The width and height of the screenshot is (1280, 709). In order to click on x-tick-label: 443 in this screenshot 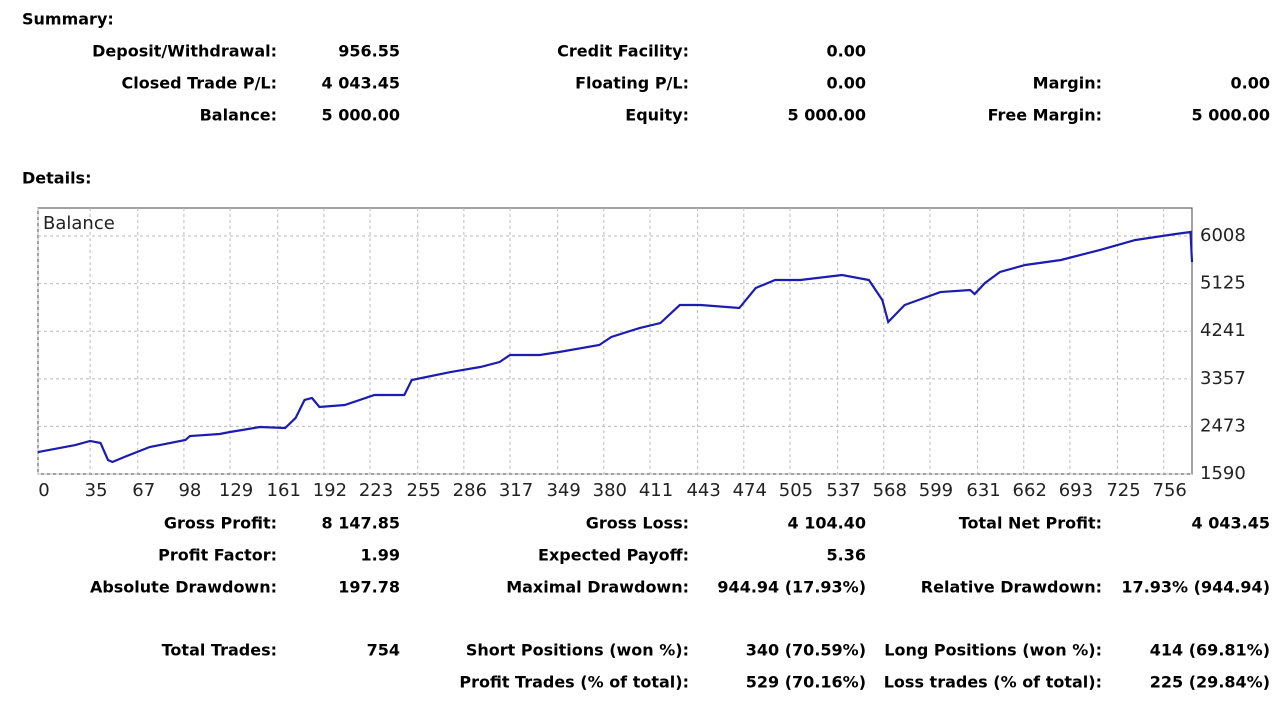, I will do `click(703, 490)`.